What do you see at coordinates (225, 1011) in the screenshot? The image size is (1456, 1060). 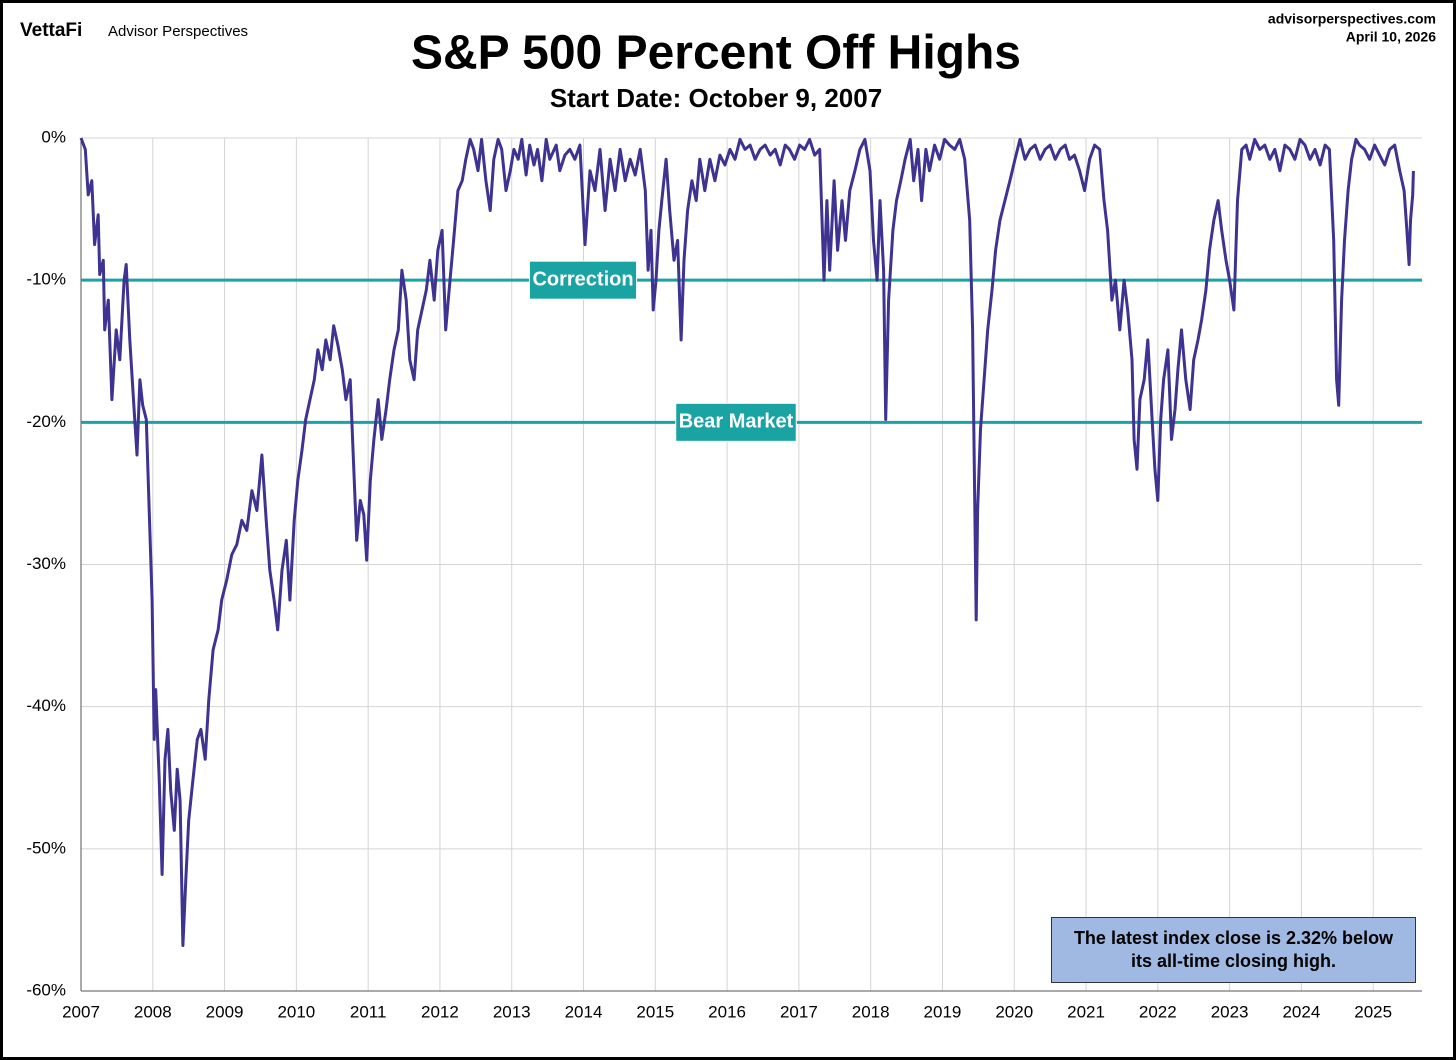 I see `x-tick-label: 2009` at bounding box center [225, 1011].